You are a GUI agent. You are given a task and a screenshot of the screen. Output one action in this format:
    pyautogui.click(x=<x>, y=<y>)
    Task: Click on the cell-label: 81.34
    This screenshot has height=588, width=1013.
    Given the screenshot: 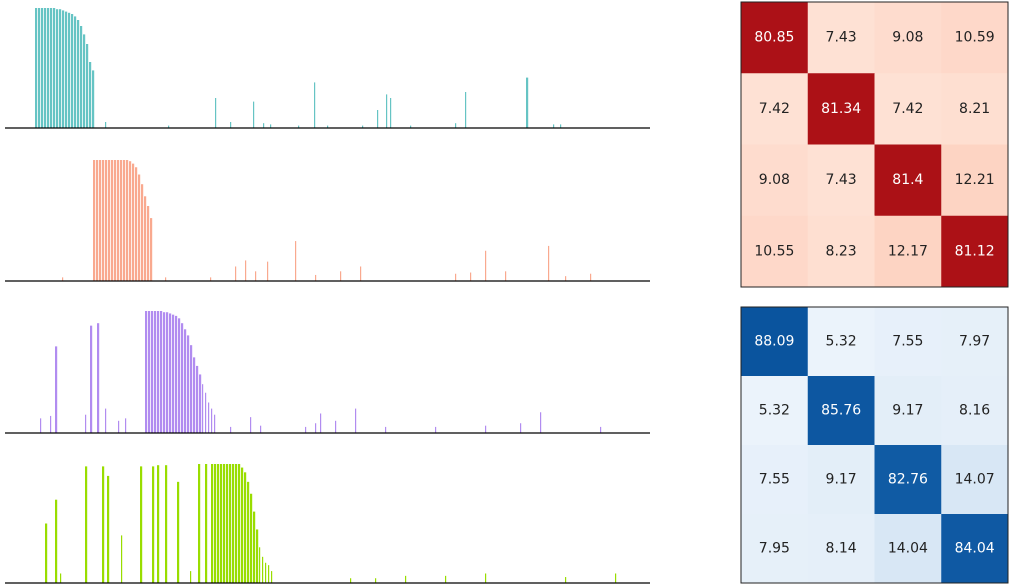 What is the action you would take?
    pyautogui.click(x=841, y=109)
    